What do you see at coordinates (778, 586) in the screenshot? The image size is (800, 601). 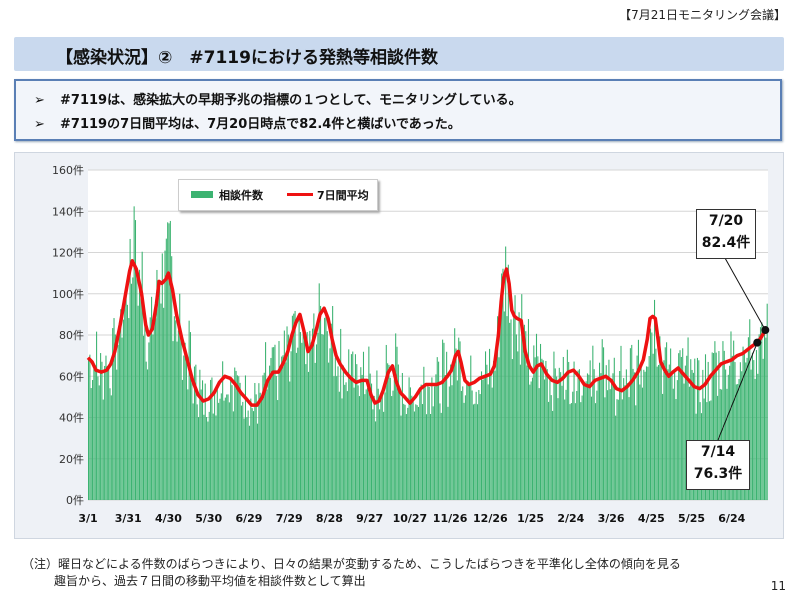 I see `page-number: 11` at bounding box center [778, 586].